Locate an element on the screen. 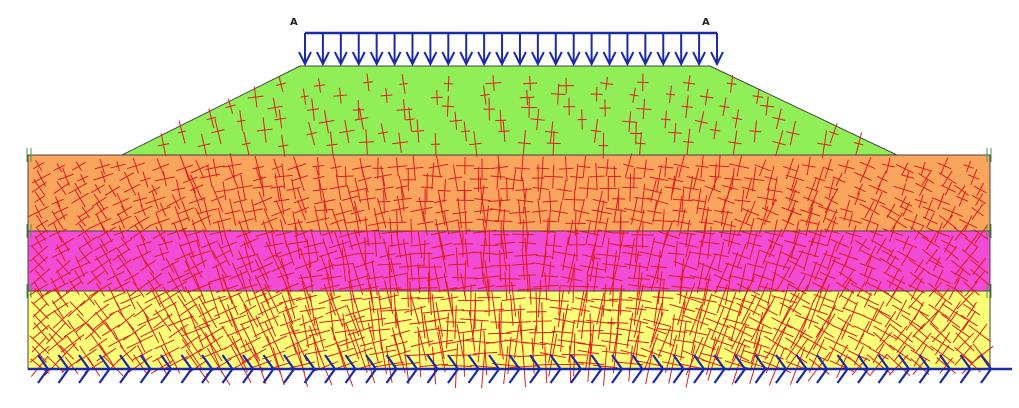 The image size is (1019, 408). load-point-label-right: A is located at coordinates (706, 22).